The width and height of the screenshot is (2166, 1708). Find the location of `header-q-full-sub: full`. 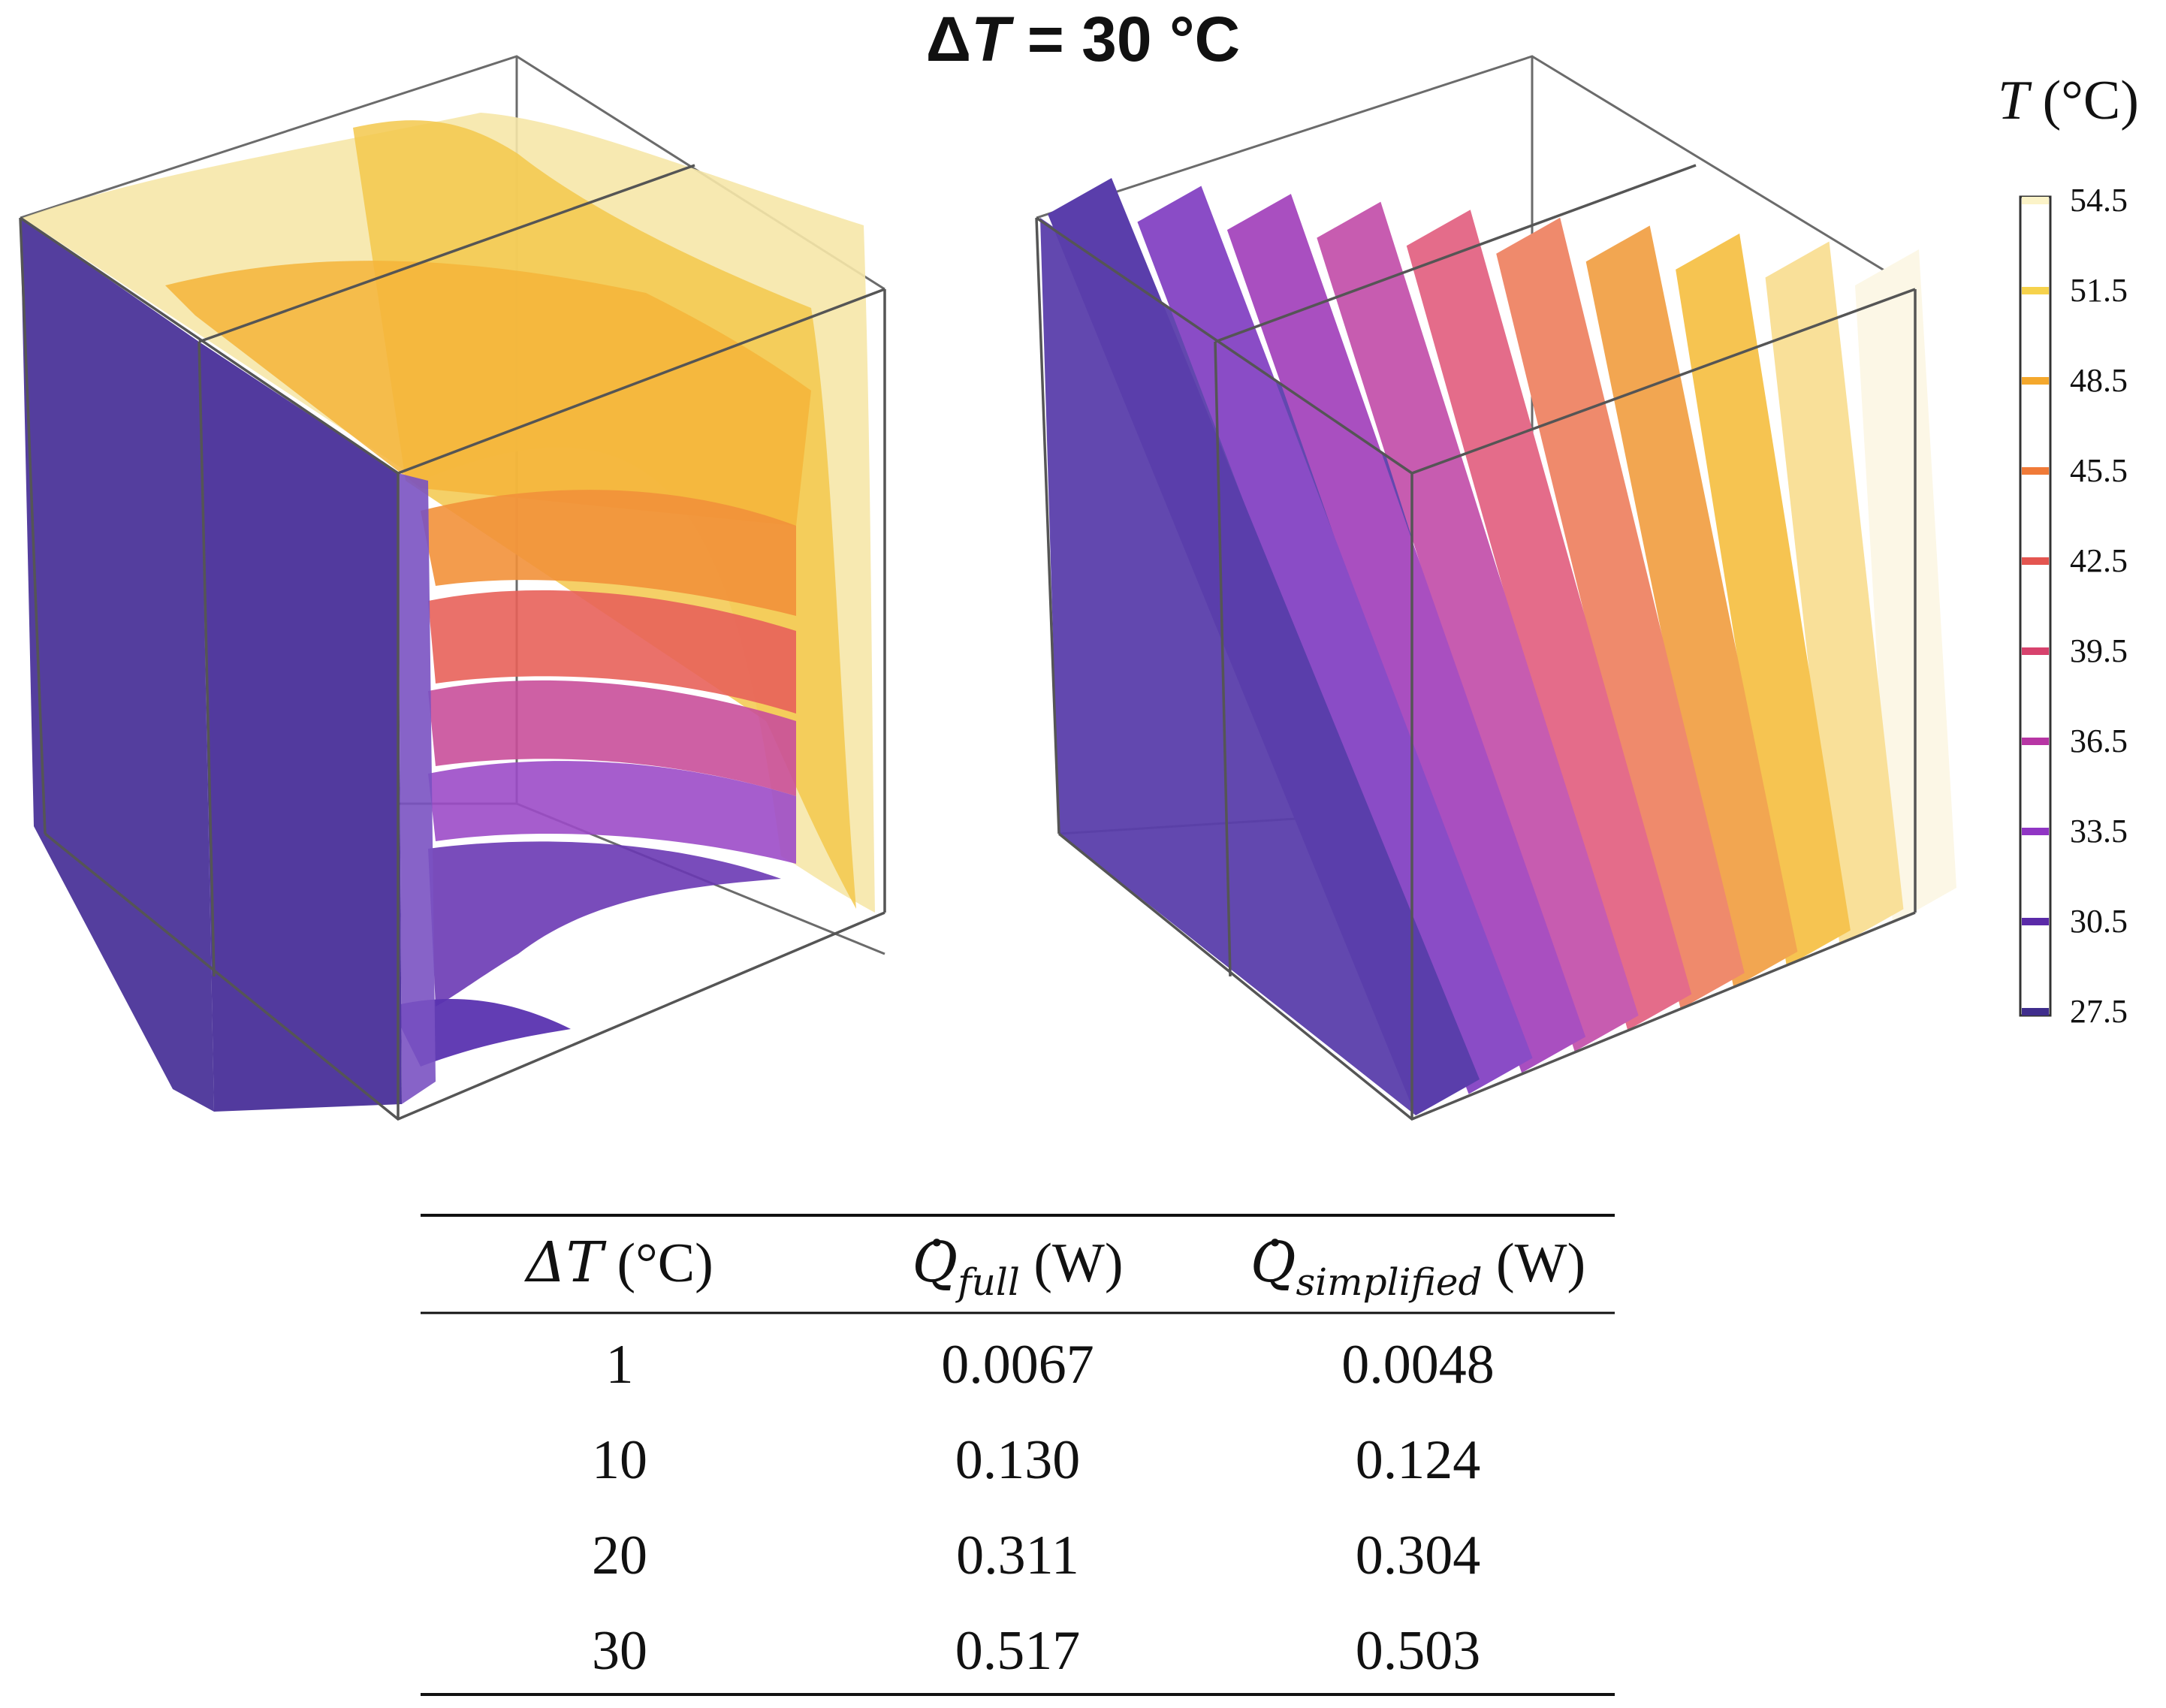

header-q-full-sub: full is located at coordinates (989, 1282).